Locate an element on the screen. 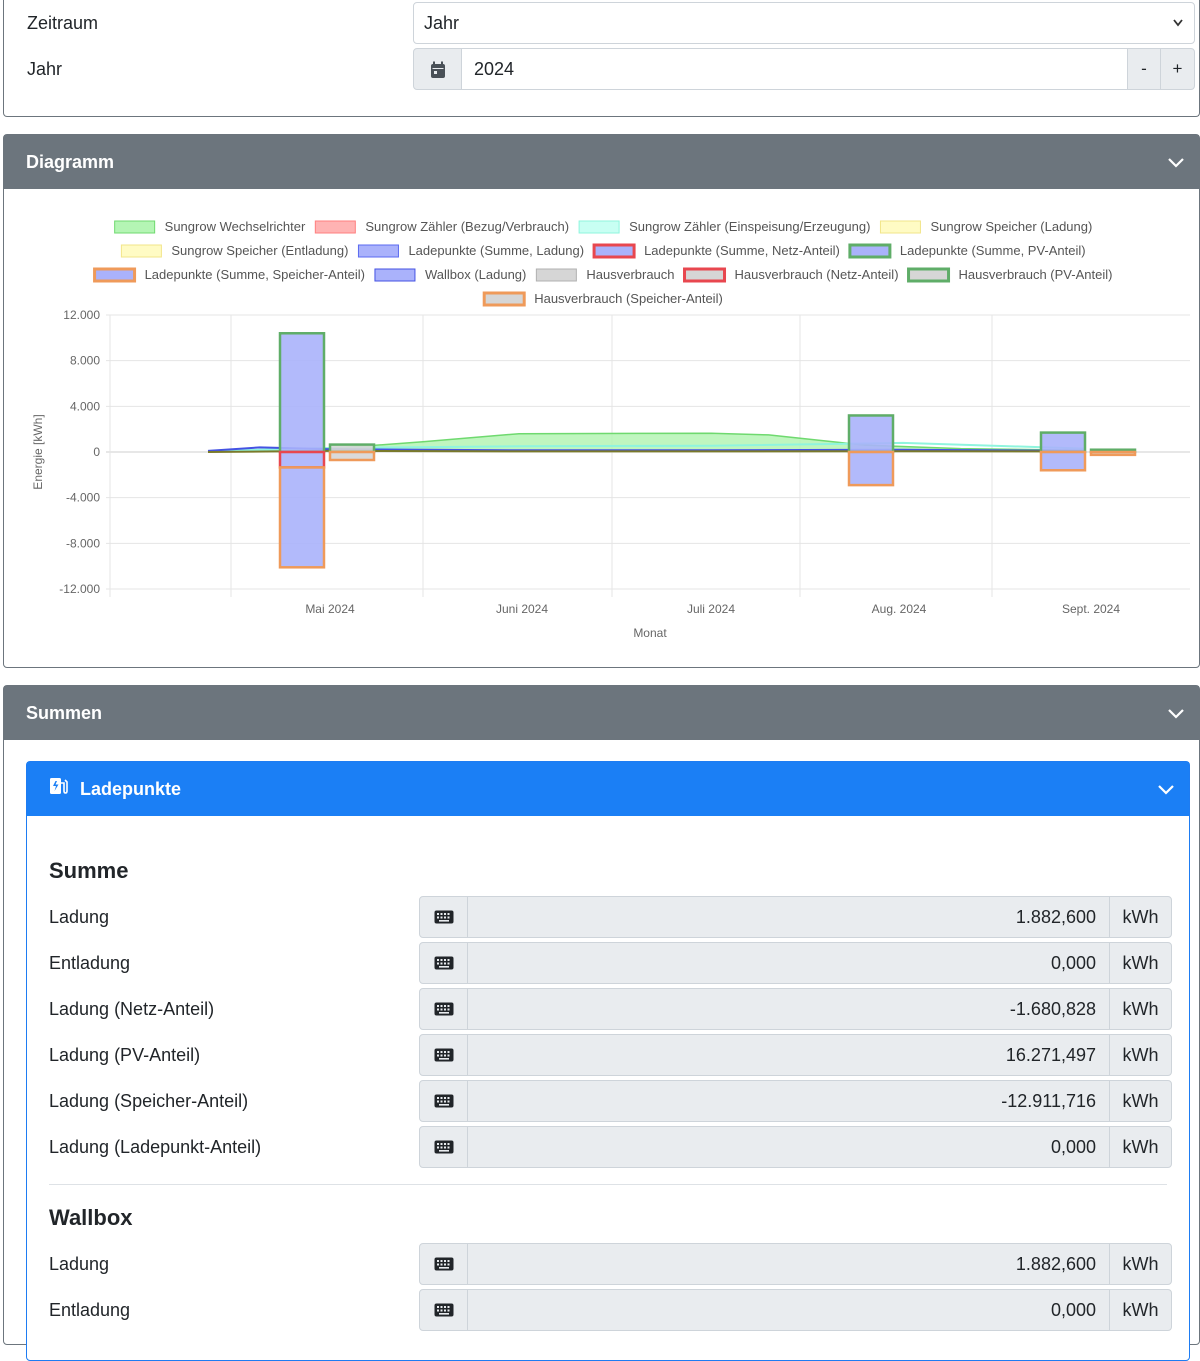 The width and height of the screenshot is (1200, 1361). range-card: Zeitraum Jahr Jahr 2024 - + is located at coordinates (601, 58).